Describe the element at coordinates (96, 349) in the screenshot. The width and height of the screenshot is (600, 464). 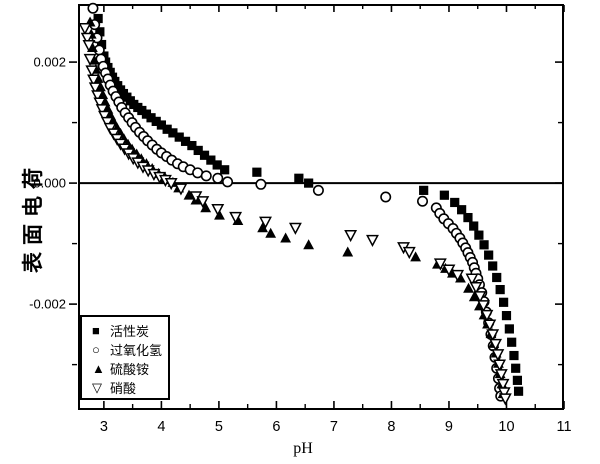
I see `open-circle-icon: ○` at that location.